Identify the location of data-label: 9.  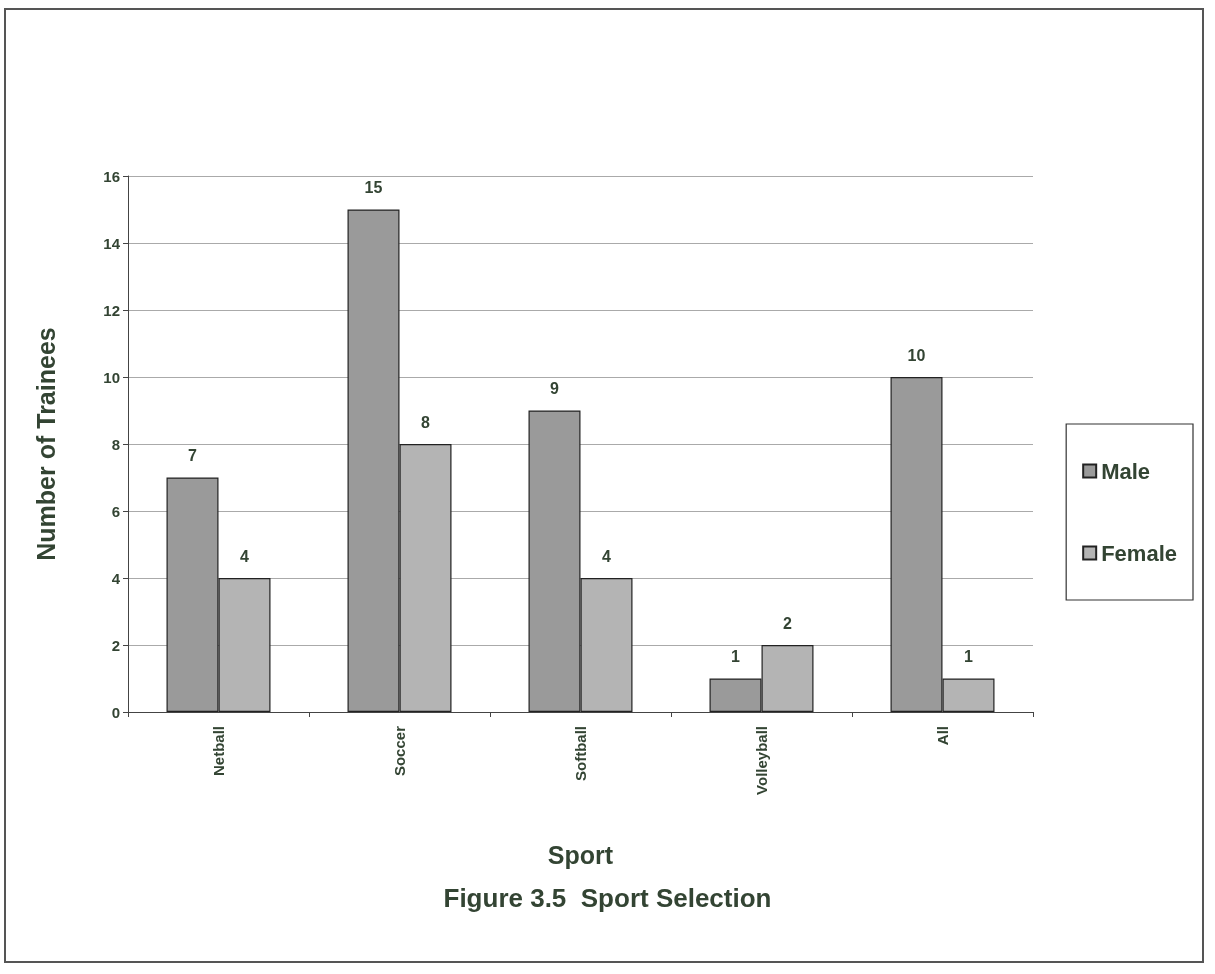
(555, 388).